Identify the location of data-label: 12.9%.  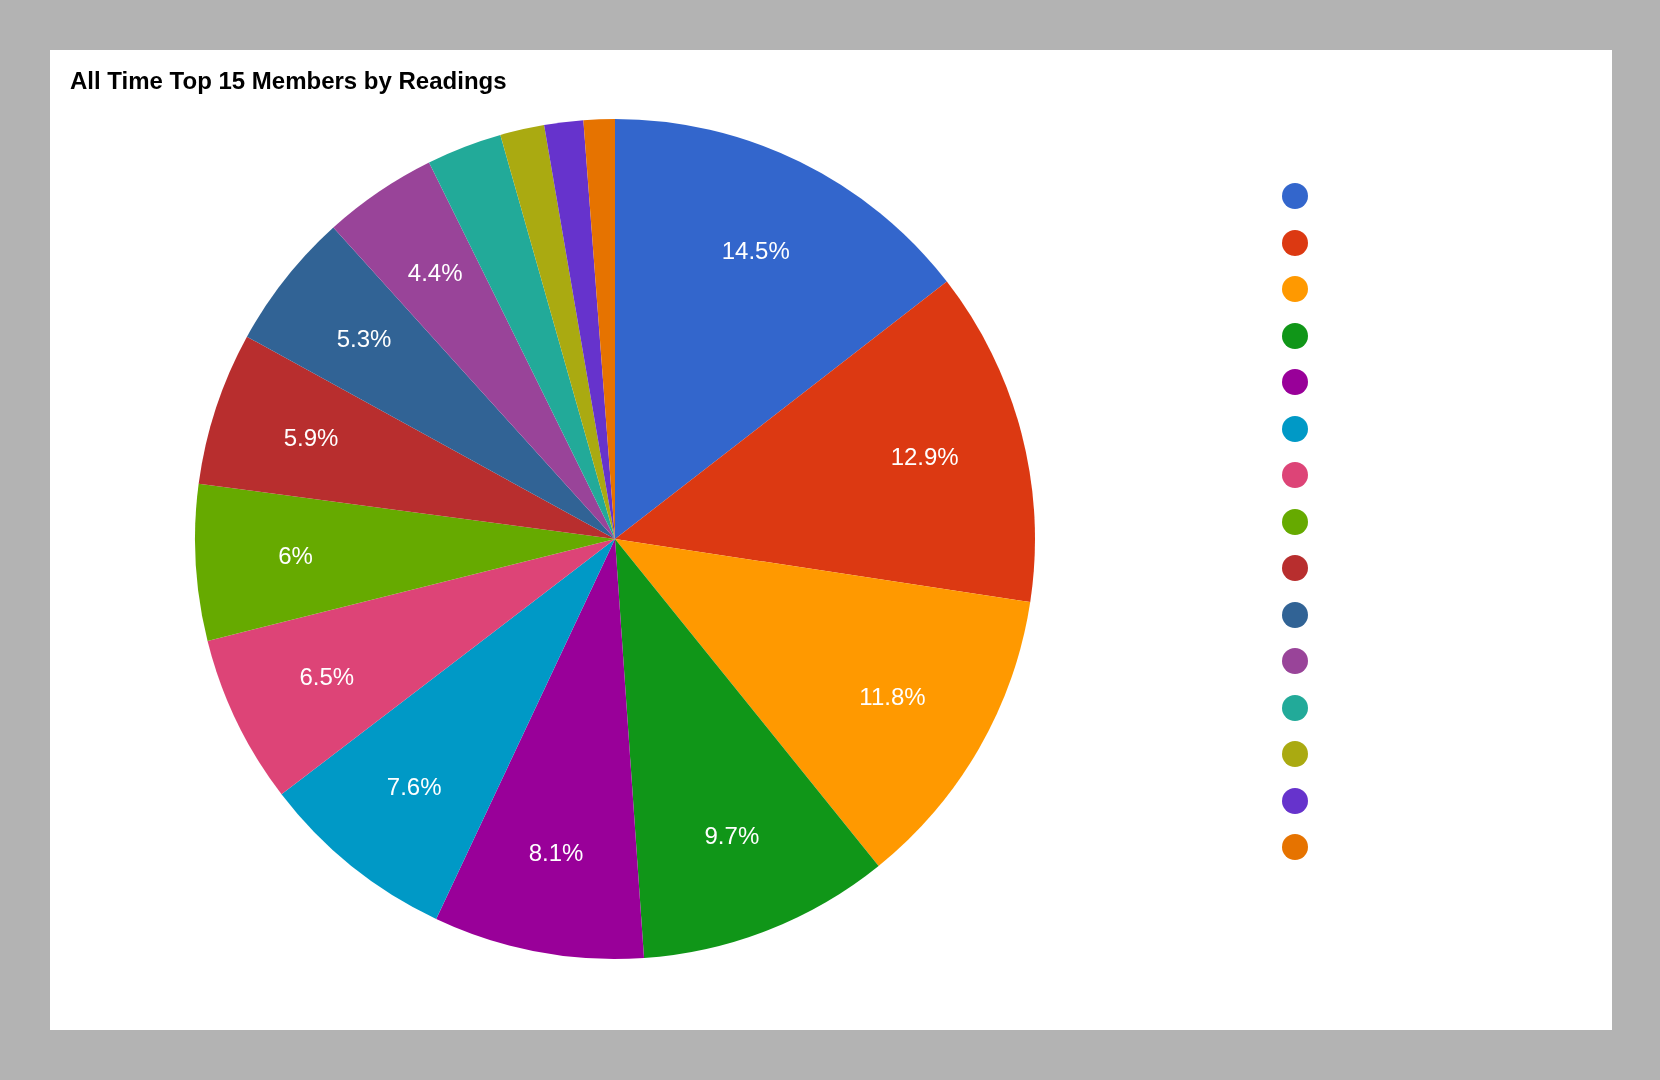
(924, 457).